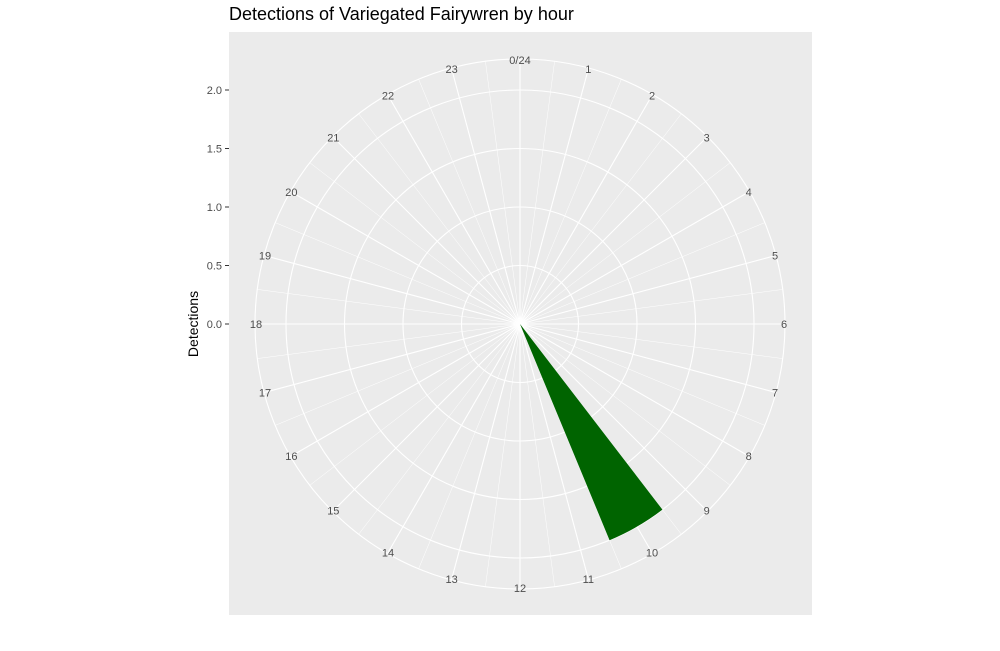 This screenshot has width=1000, height=651. What do you see at coordinates (749, 457) in the screenshot?
I see `hour-label: 8` at bounding box center [749, 457].